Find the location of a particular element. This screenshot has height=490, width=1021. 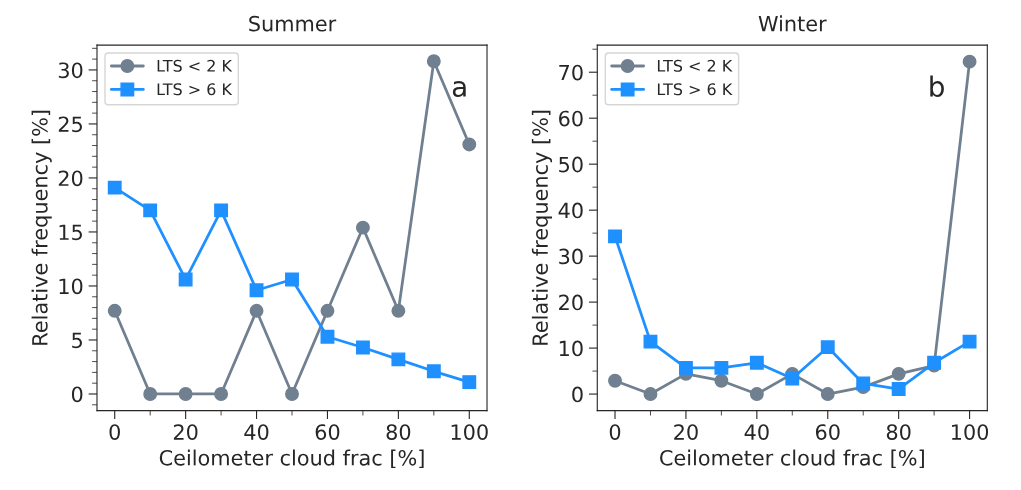

y-tick-label: 25 is located at coordinates (70, 124).